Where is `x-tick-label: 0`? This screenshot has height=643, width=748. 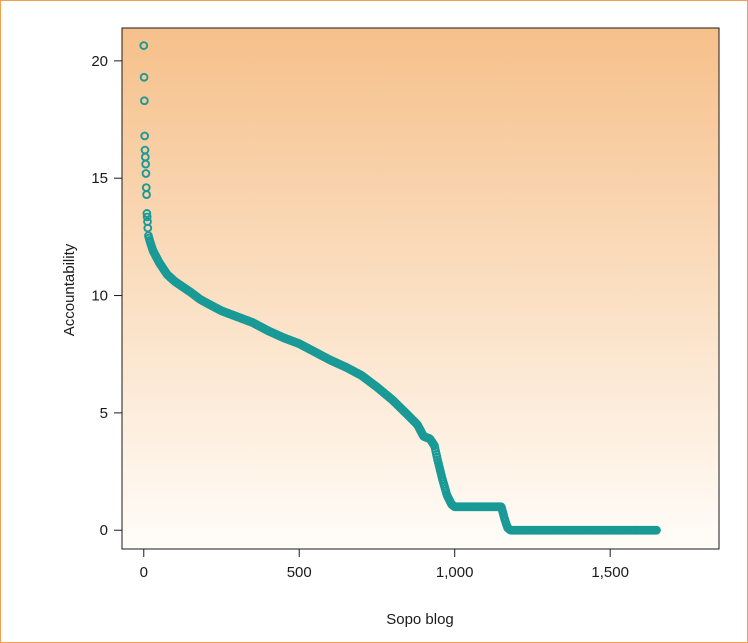
x-tick-label: 0 is located at coordinates (144, 572).